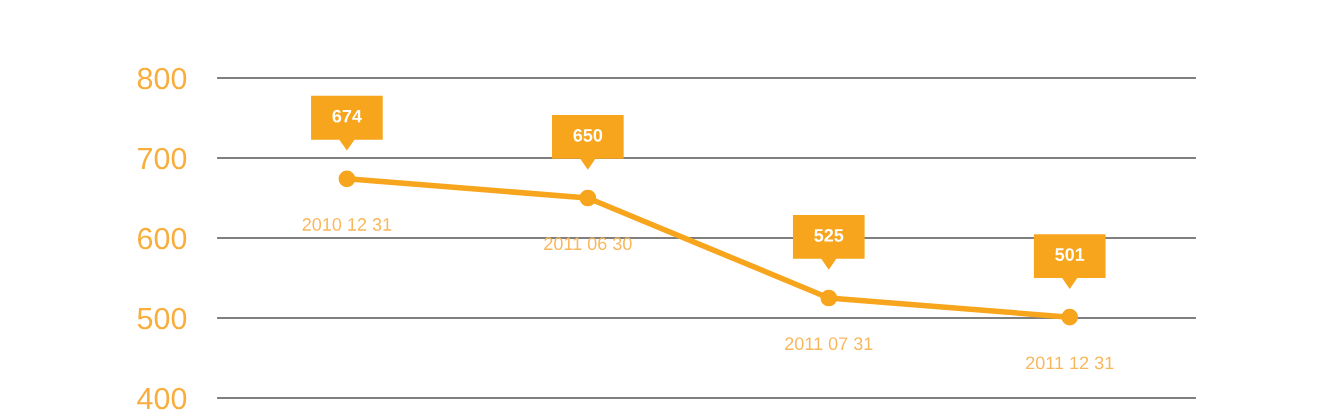  What do you see at coordinates (162, 318) in the screenshot?
I see `y-tick-label: 500` at bounding box center [162, 318].